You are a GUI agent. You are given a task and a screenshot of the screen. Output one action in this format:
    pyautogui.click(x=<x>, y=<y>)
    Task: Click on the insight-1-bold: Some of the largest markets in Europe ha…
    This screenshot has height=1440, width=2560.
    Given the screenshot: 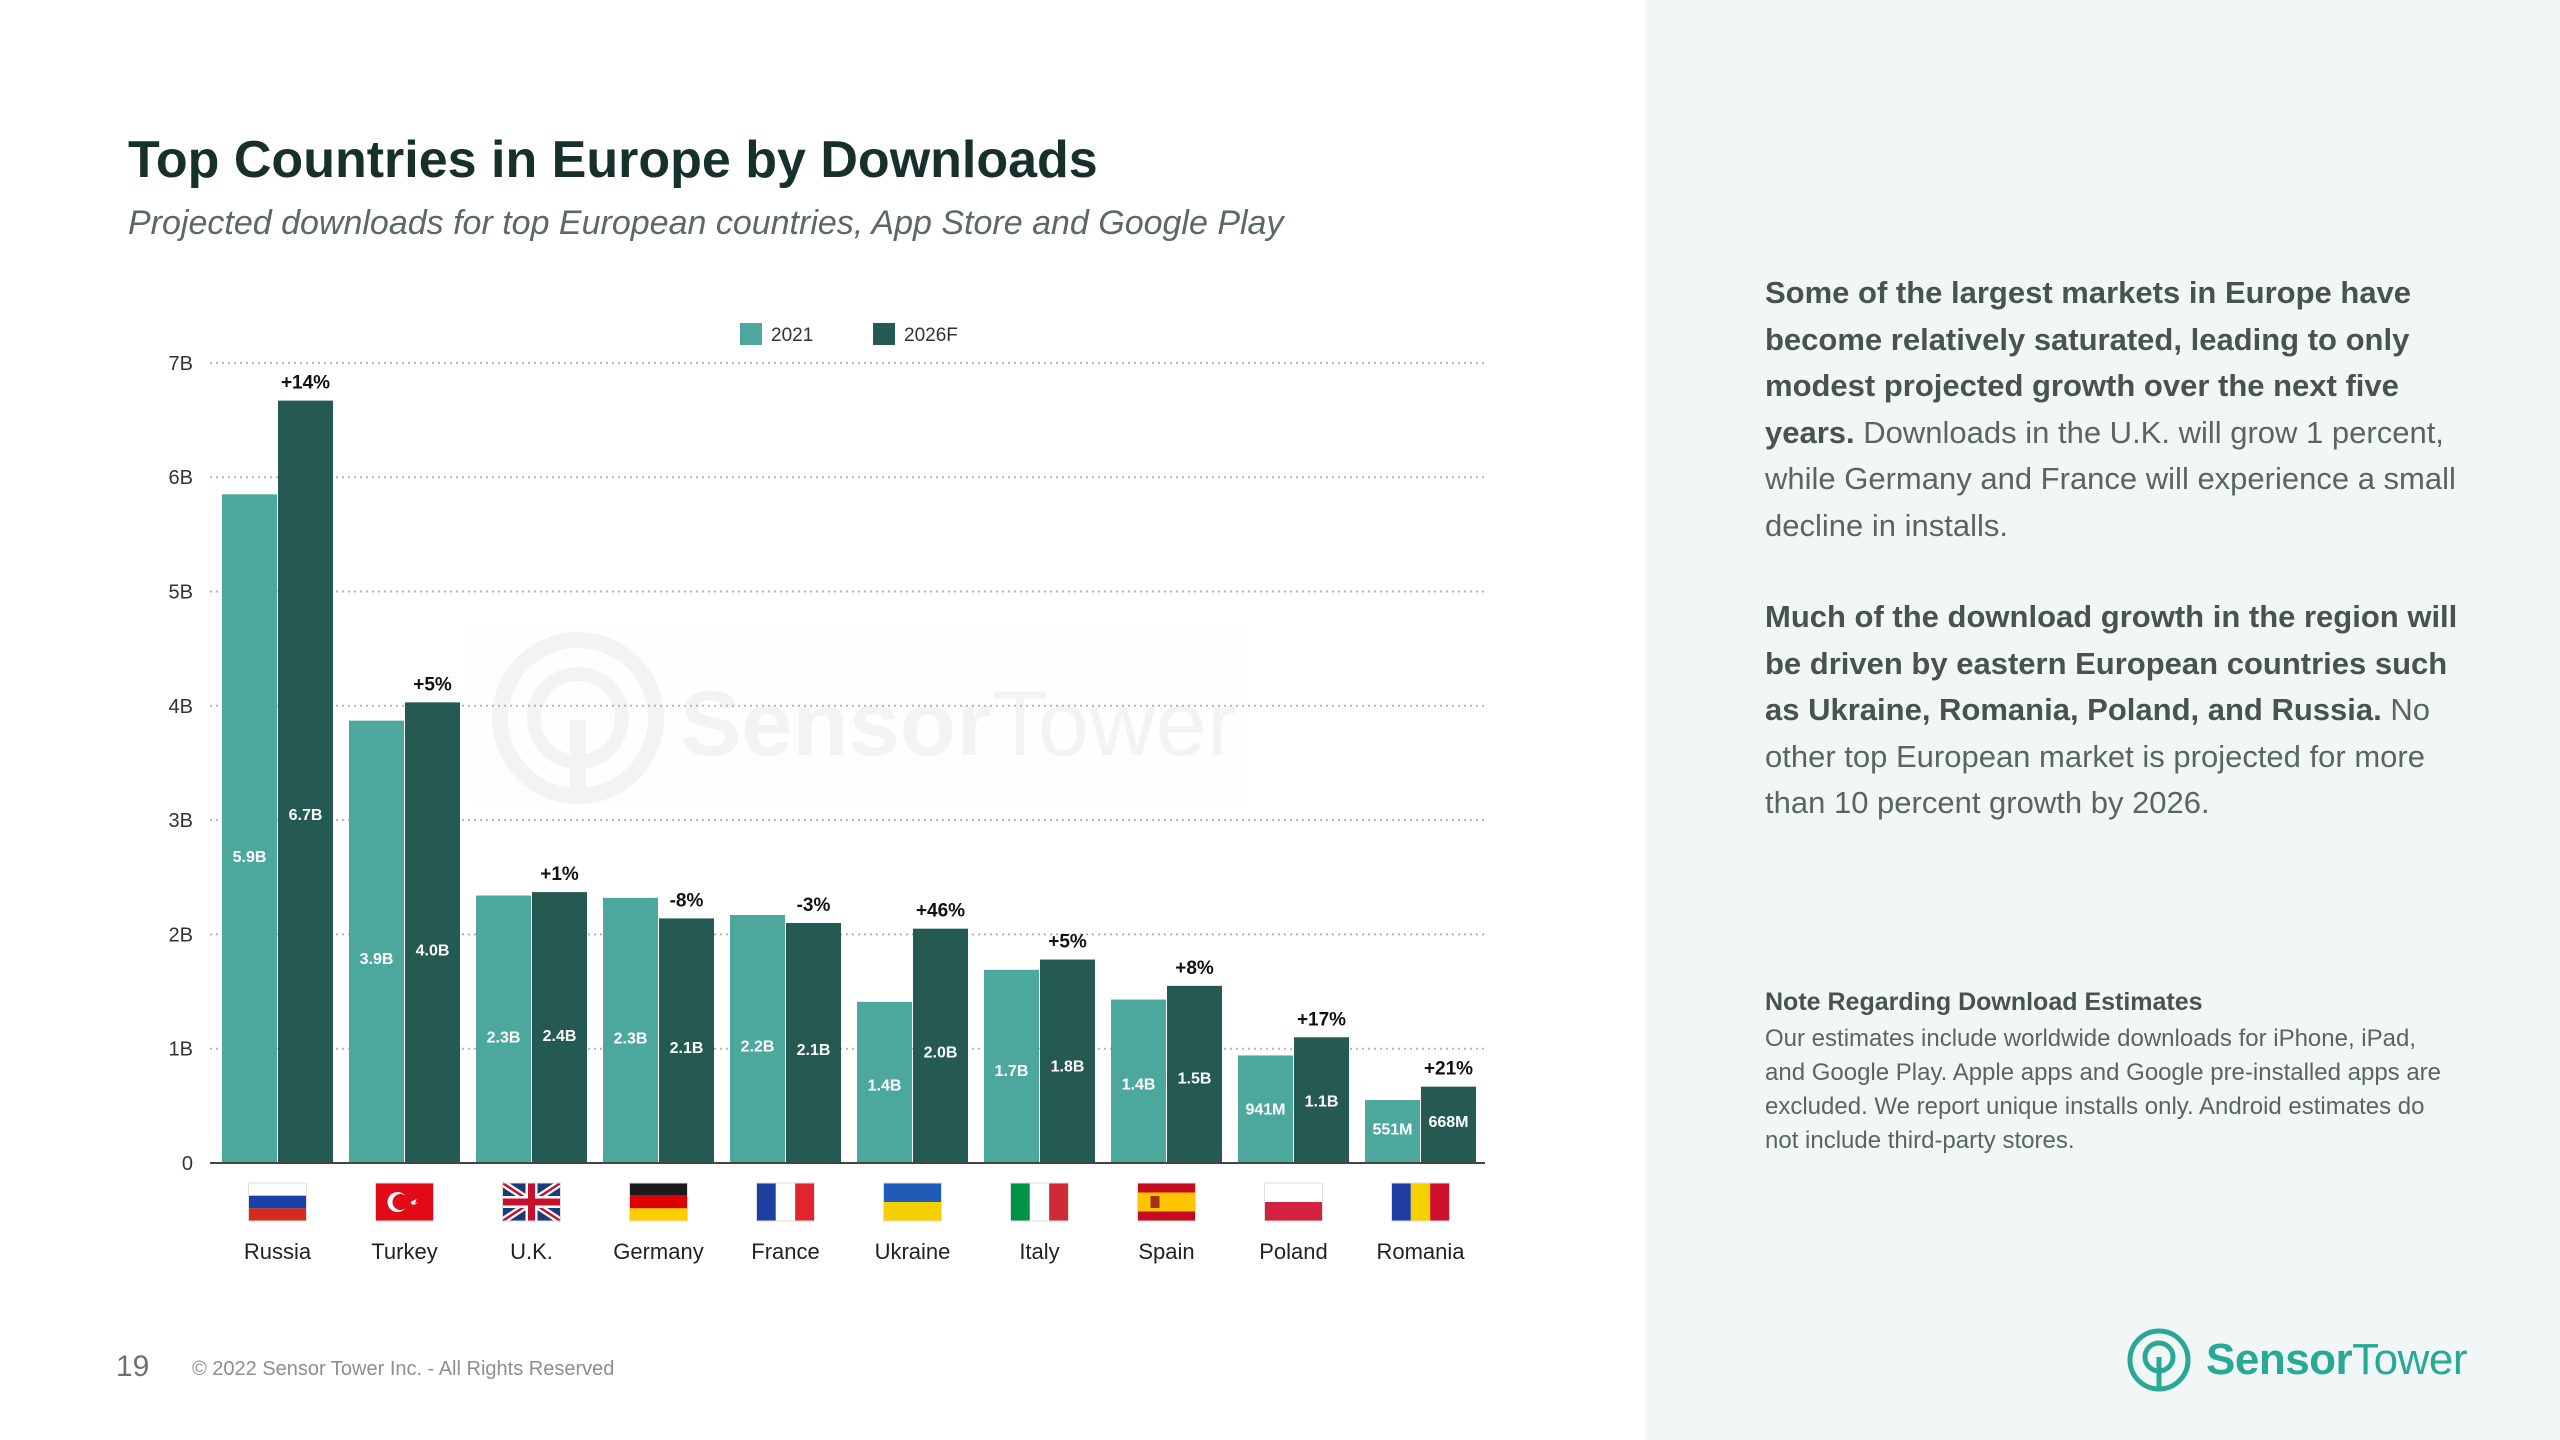 What is the action you would take?
    pyautogui.click(x=2088, y=362)
    